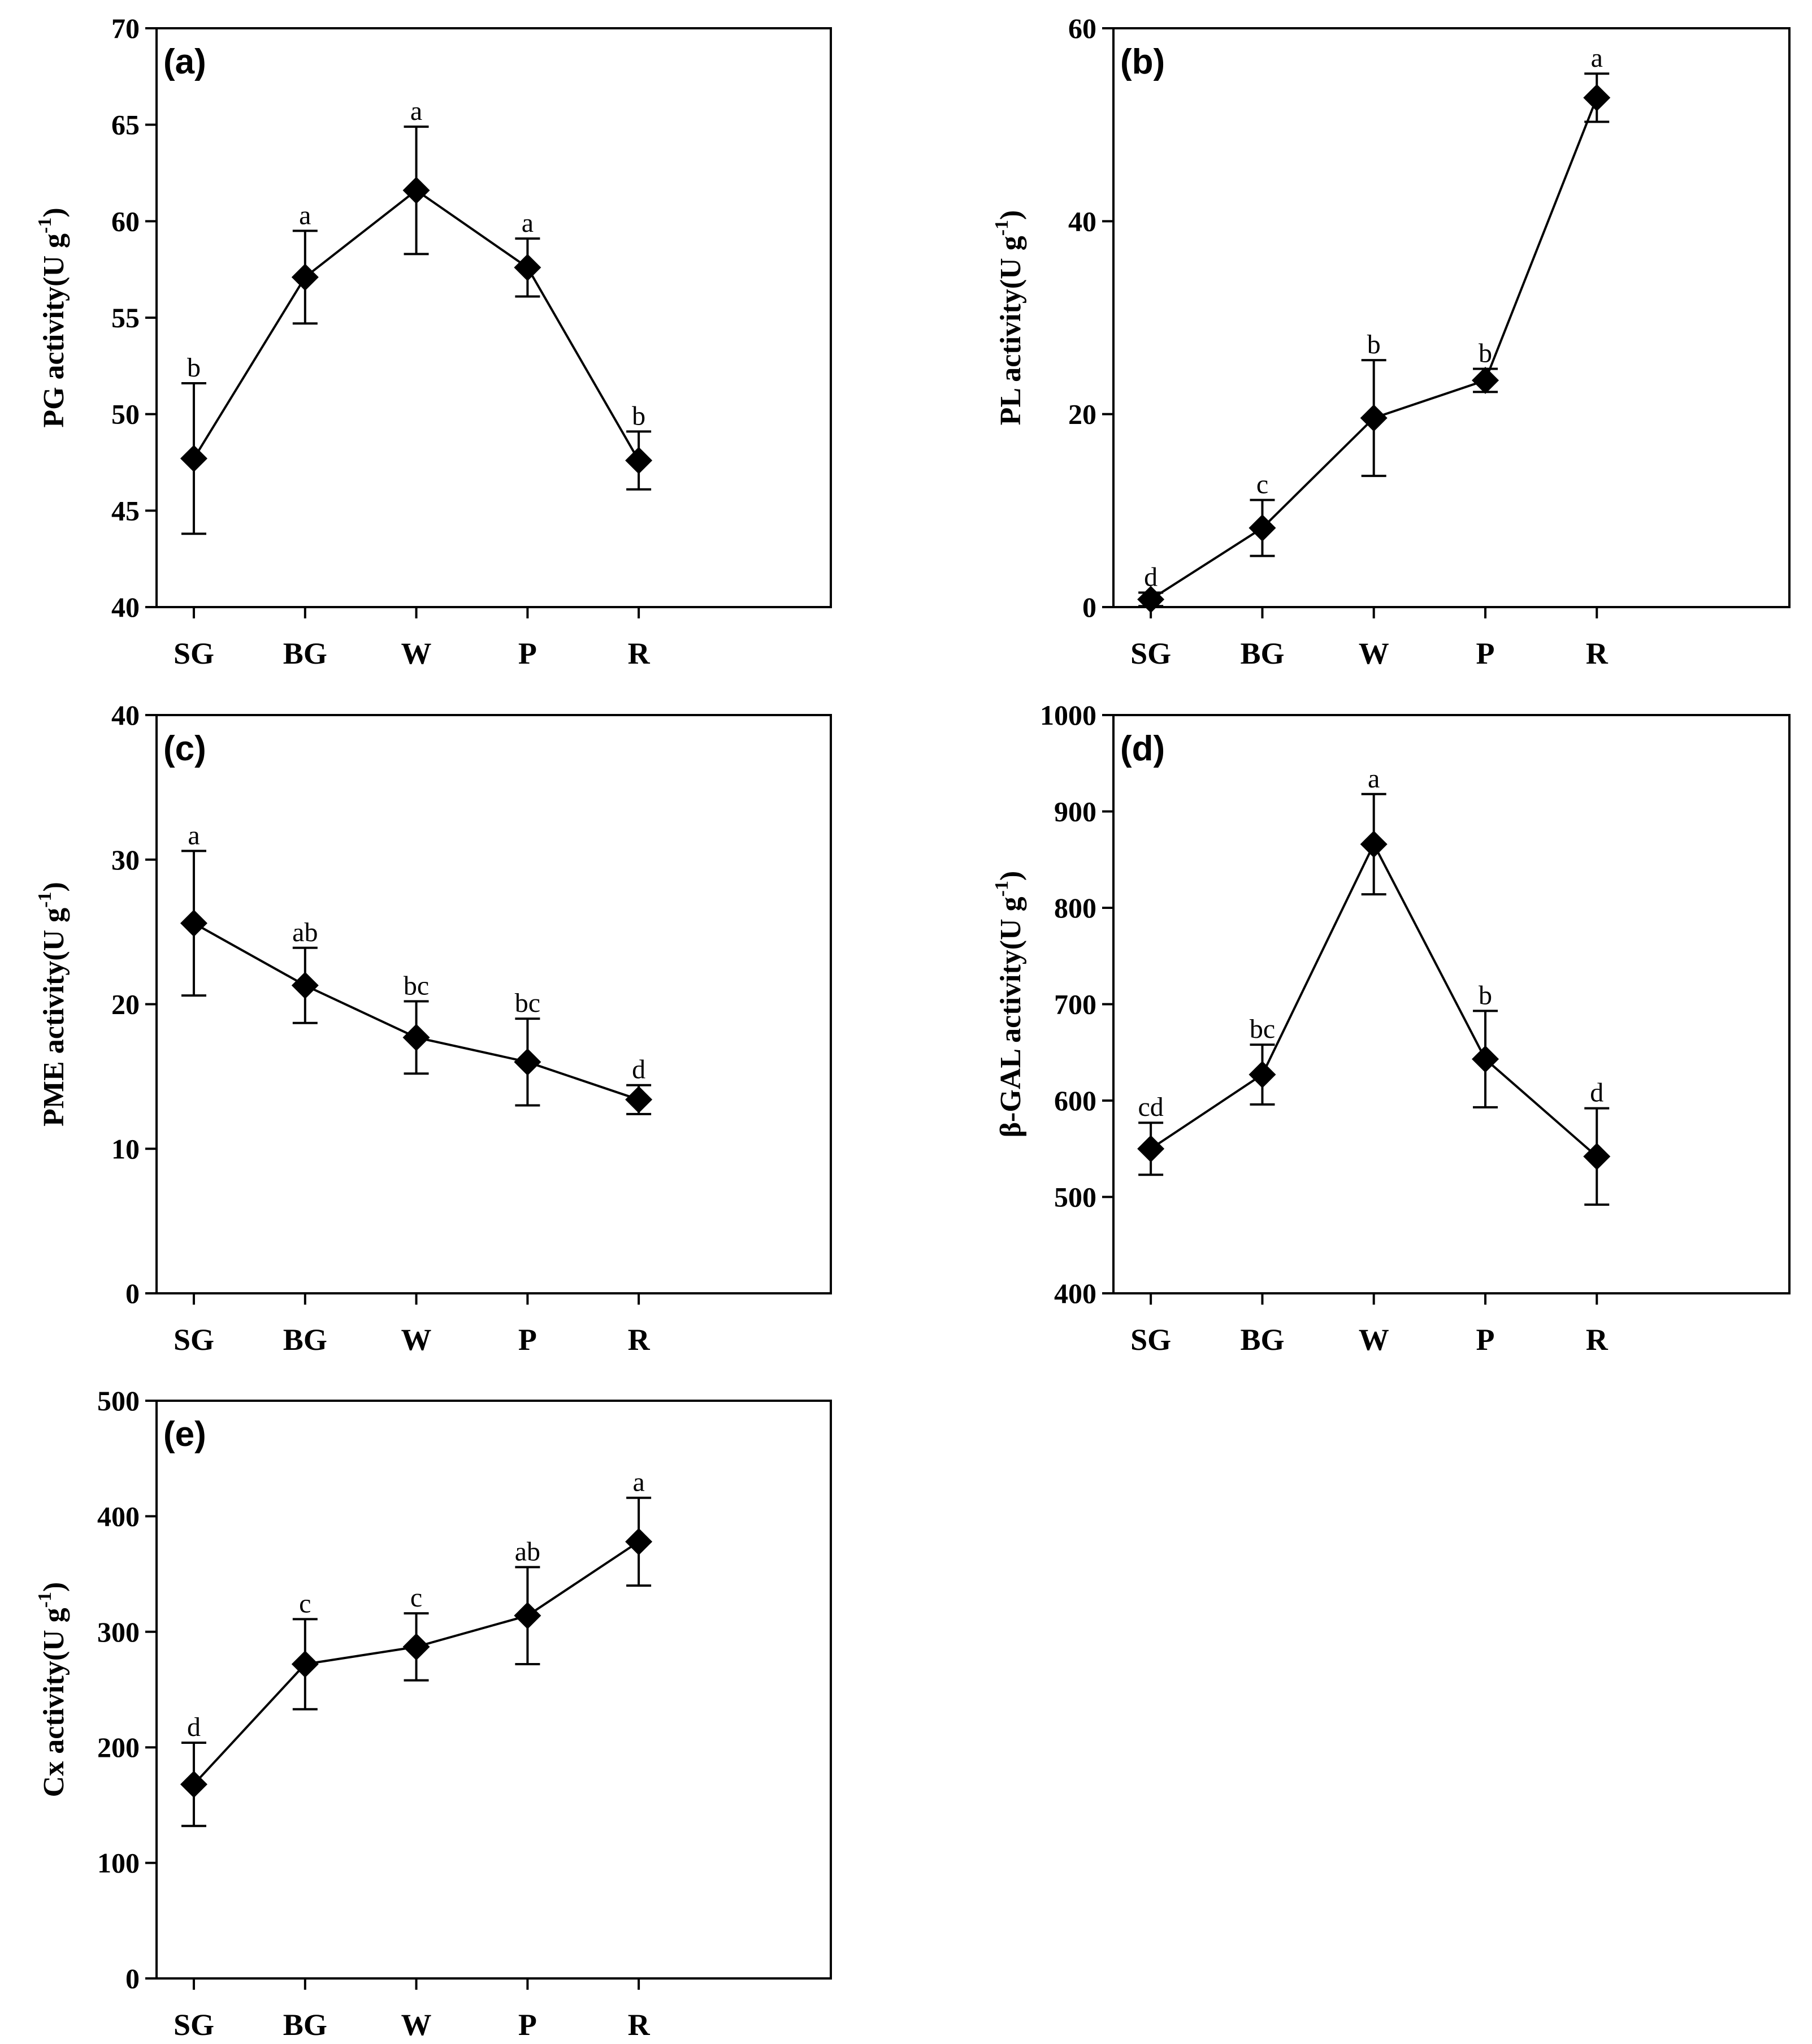 This screenshot has width=1812, height=2044. What do you see at coordinates (1597, 653) in the screenshot?
I see `panel-b-x-tick-label: R` at bounding box center [1597, 653].